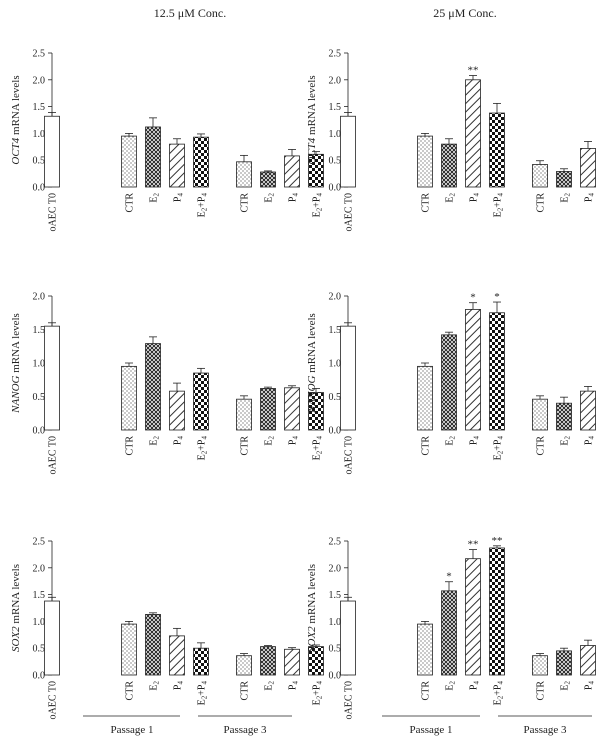 The width and height of the screenshot is (600, 747). I want to click on y-axis-label-rest-sox2-right: mRNA levels, so click(312, 595).